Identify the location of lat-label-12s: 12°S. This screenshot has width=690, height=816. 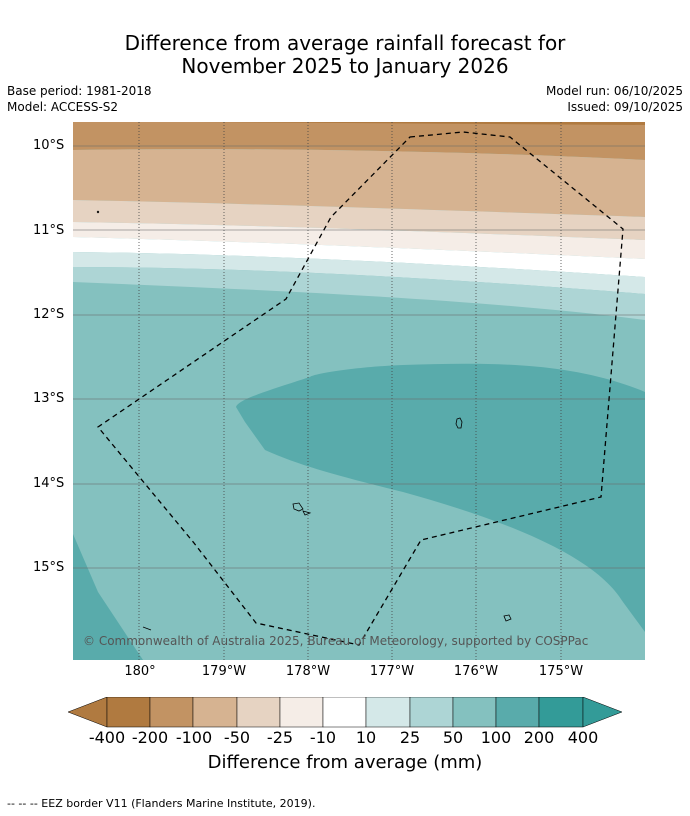
(49, 314).